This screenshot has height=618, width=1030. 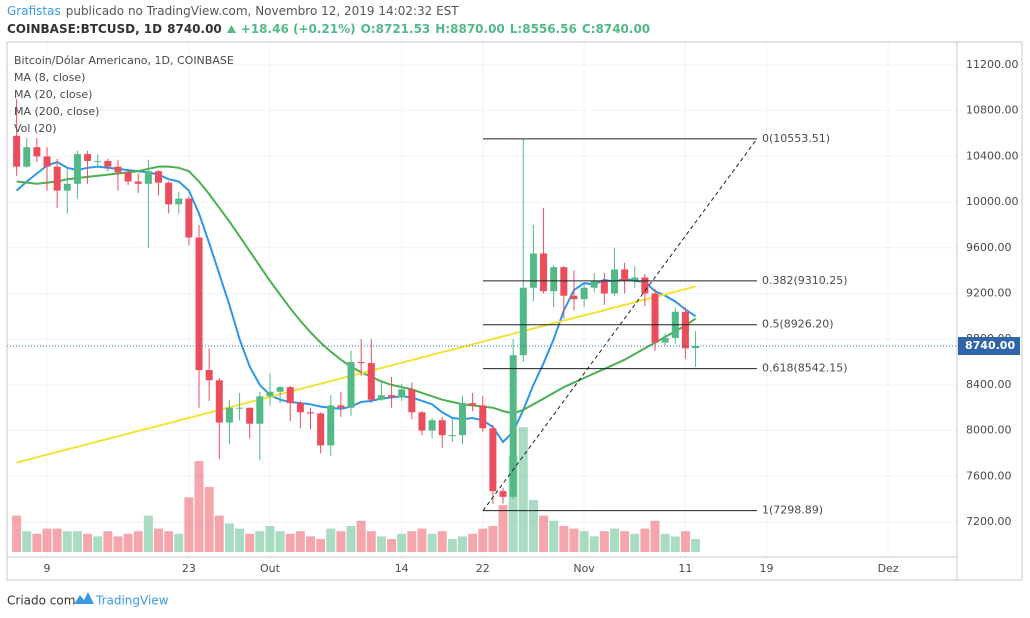 I want to click on x-tick-label: Out, so click(x=270, y=568).